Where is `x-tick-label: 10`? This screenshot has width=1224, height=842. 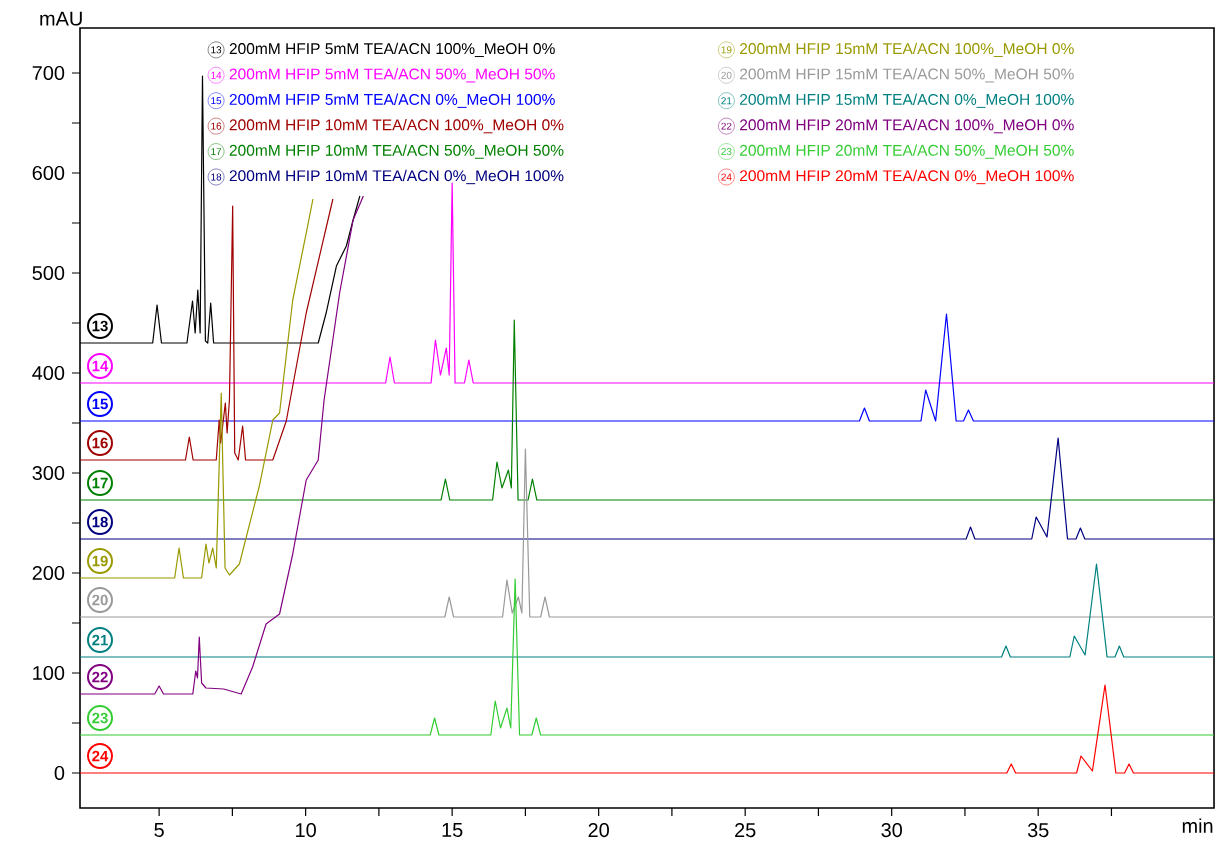
x-tick-label: 10 is located at coordinates (306, 830).